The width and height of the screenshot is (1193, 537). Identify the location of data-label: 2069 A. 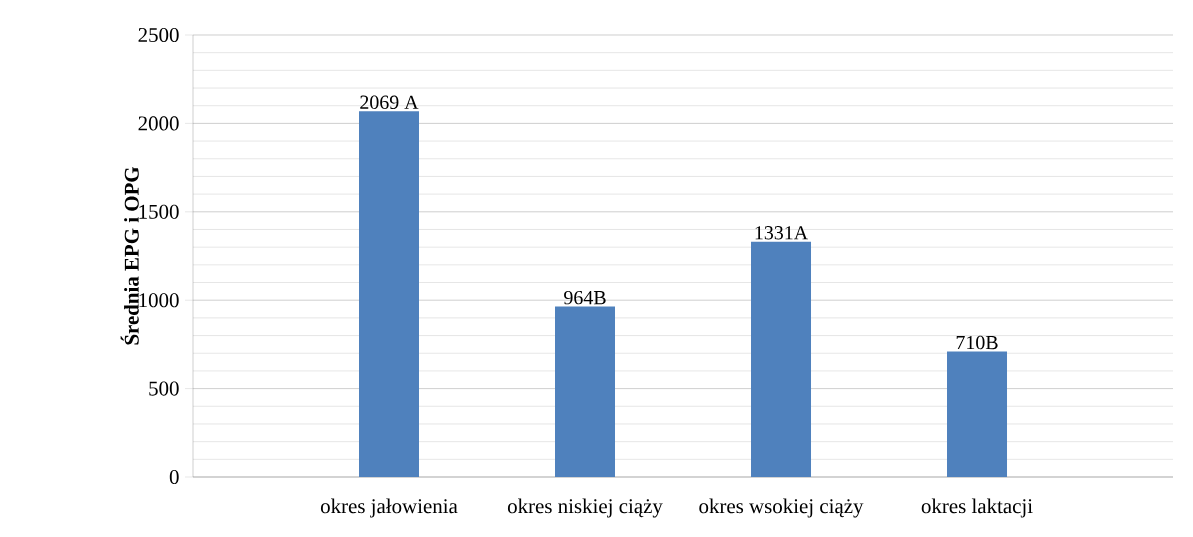
(389, 102).